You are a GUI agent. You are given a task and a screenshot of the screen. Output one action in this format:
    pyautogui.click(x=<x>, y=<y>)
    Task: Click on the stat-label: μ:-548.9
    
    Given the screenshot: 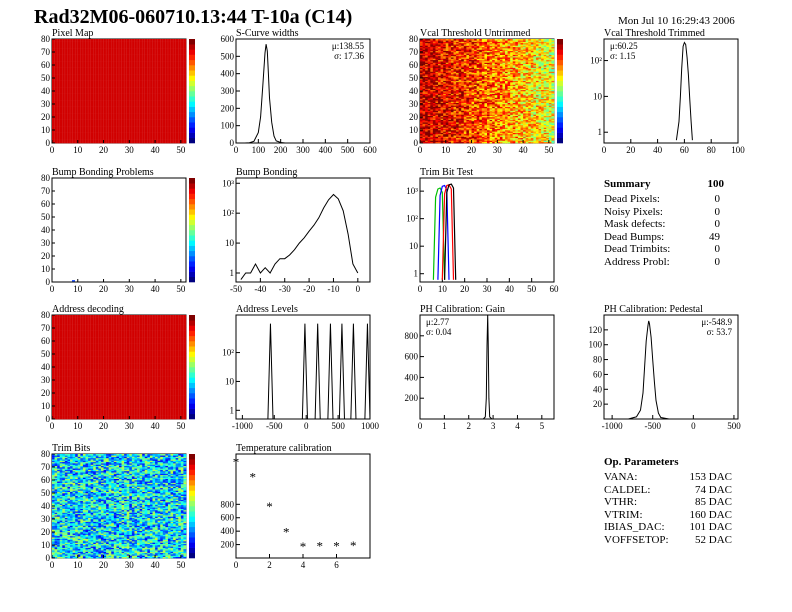 What is the action you would take?
    pyautogui.click(x=716, y=322)
    